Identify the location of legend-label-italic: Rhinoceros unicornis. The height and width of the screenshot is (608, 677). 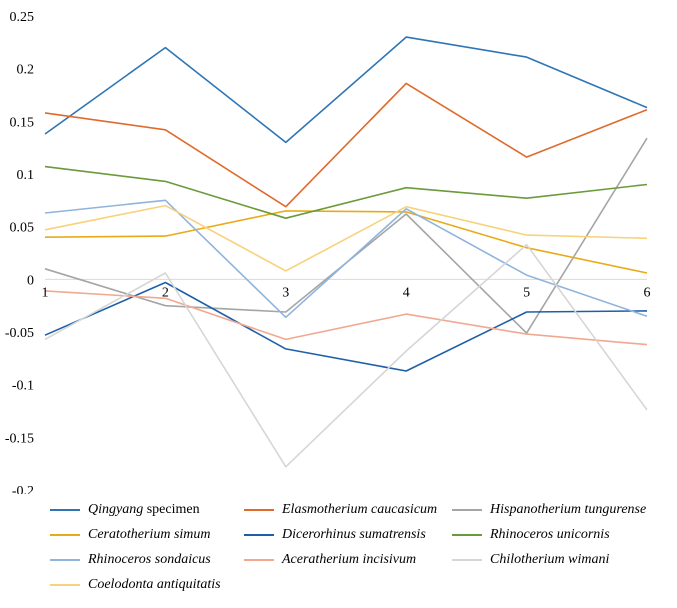
(550, 534).